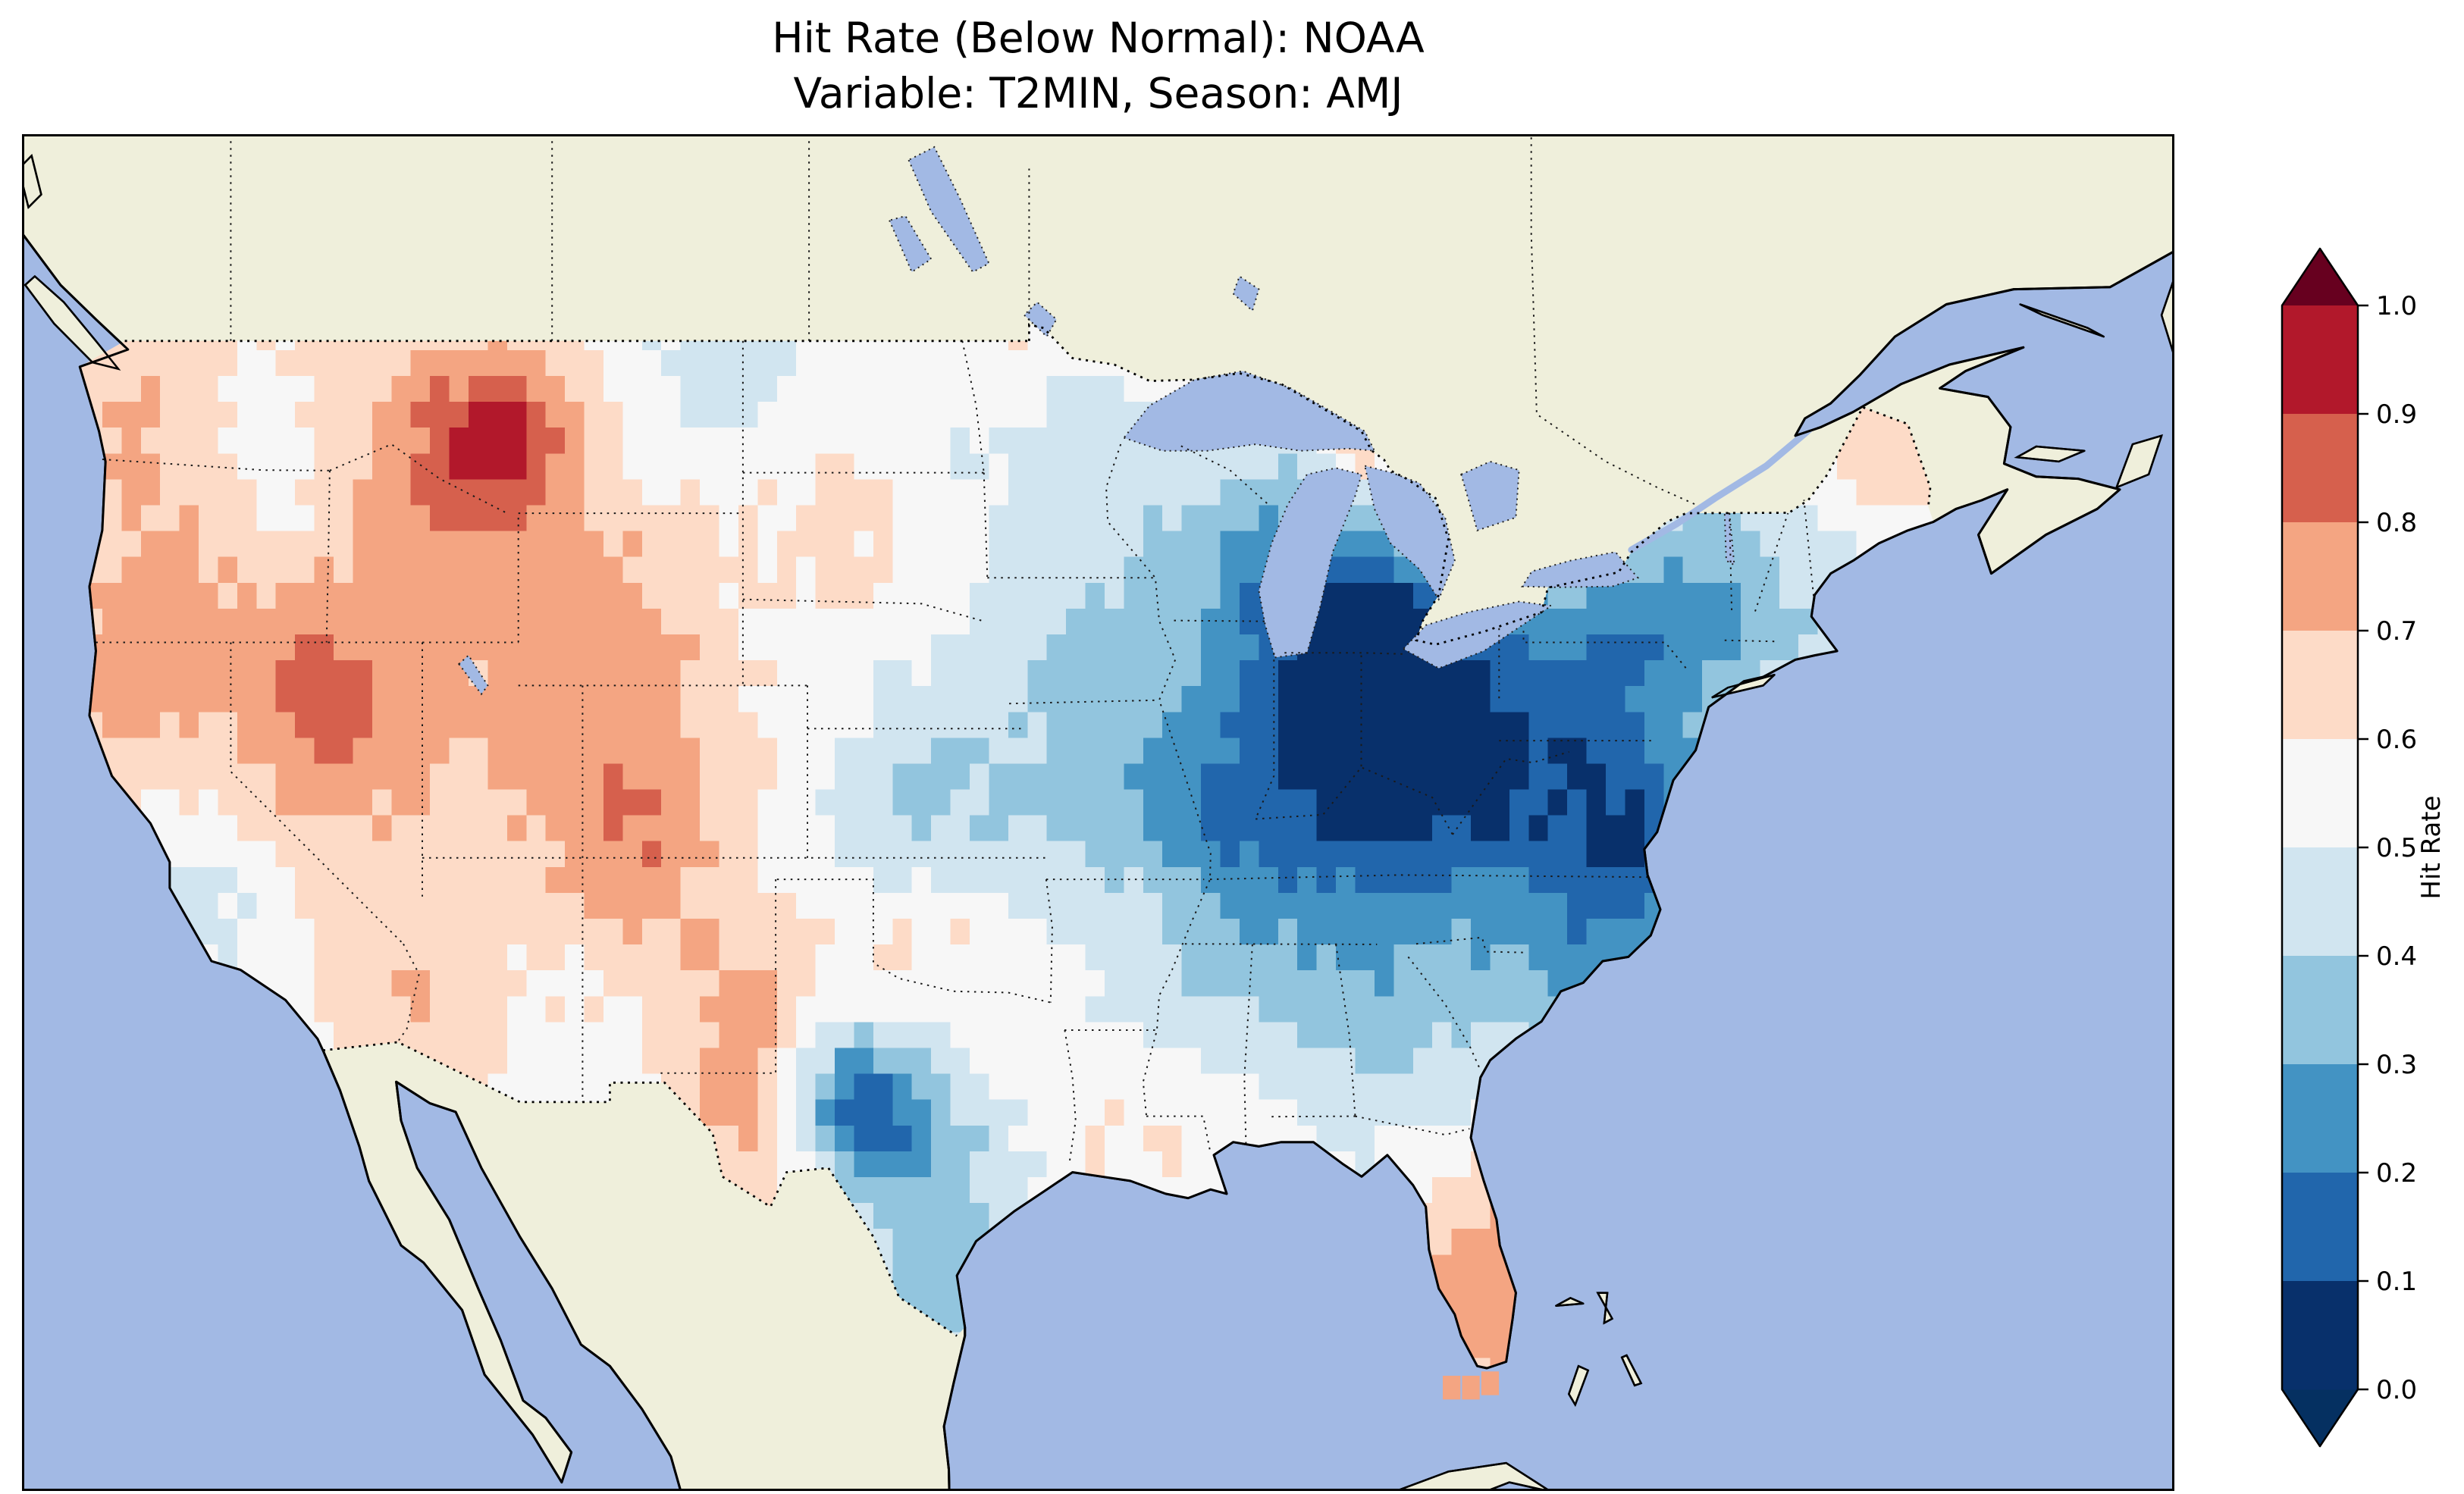 The height and width of the screenshot is (1494, 2464). Describe the element at coordinates (2397, 523) in the screenshot. I see `colorbar-tick-label: 0.8` at that location.